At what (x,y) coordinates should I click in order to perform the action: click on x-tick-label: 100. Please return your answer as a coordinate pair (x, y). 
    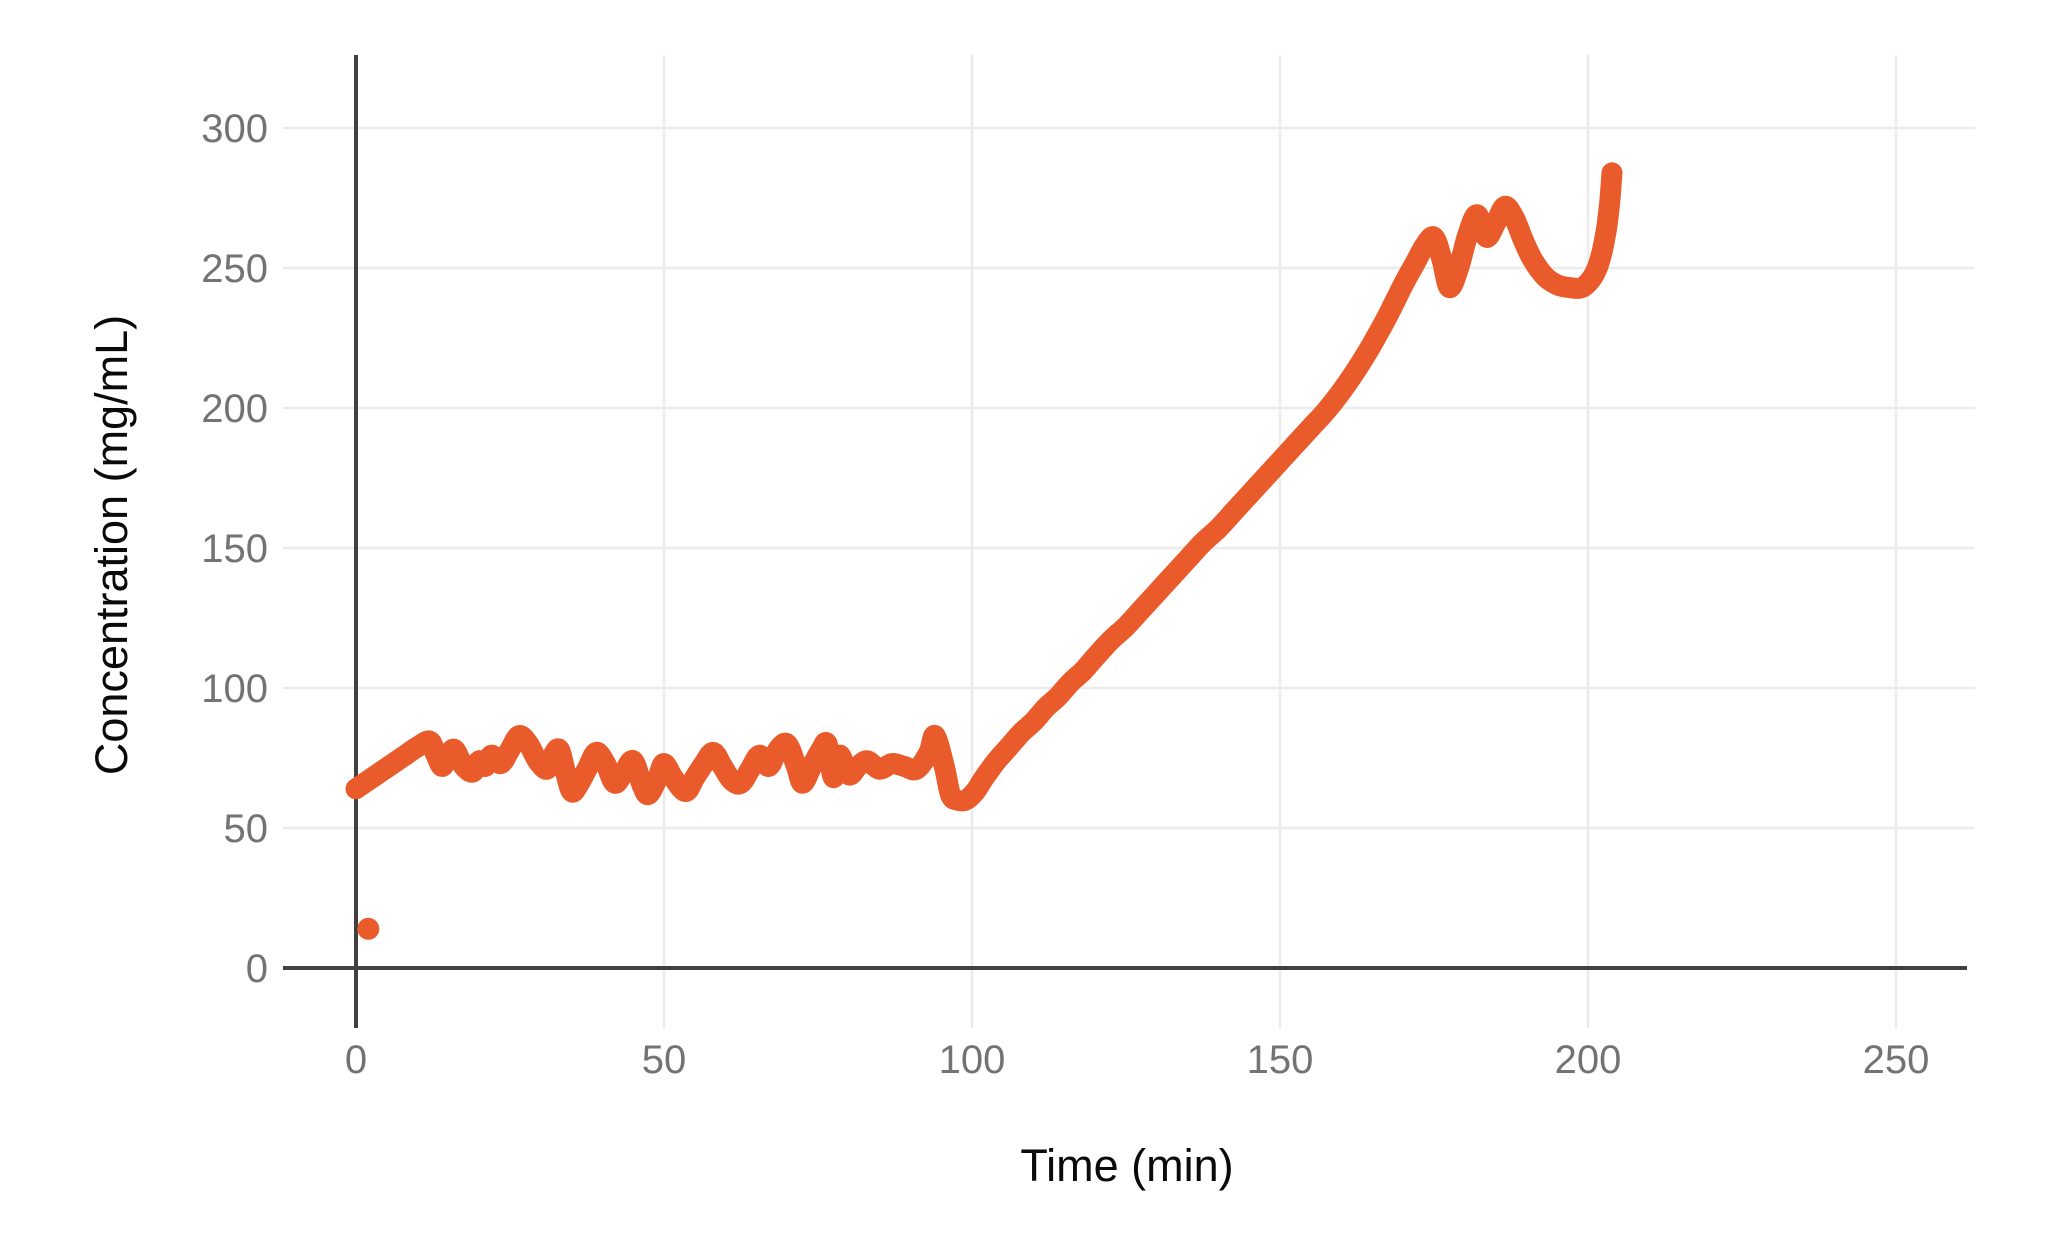
    Looking at the image, I should click on (972, 1060).